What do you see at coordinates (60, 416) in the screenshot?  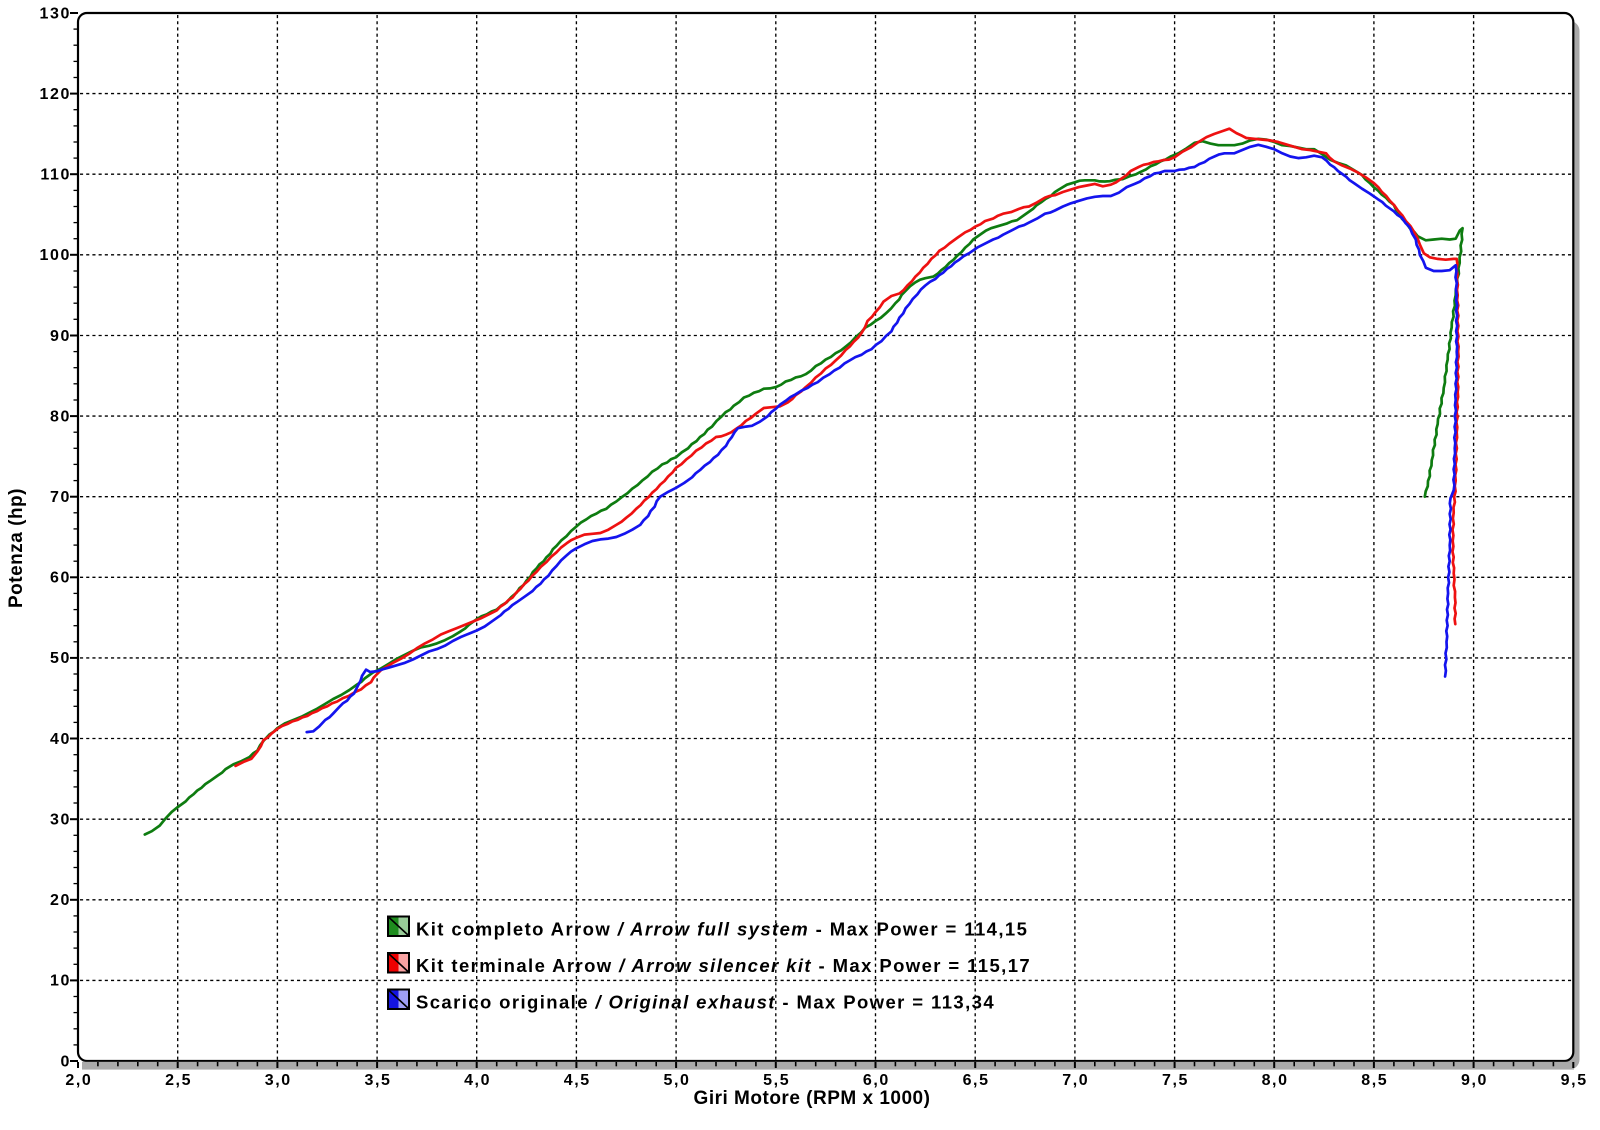 I see `svg-text: 80` at bounding box center [60, 416].